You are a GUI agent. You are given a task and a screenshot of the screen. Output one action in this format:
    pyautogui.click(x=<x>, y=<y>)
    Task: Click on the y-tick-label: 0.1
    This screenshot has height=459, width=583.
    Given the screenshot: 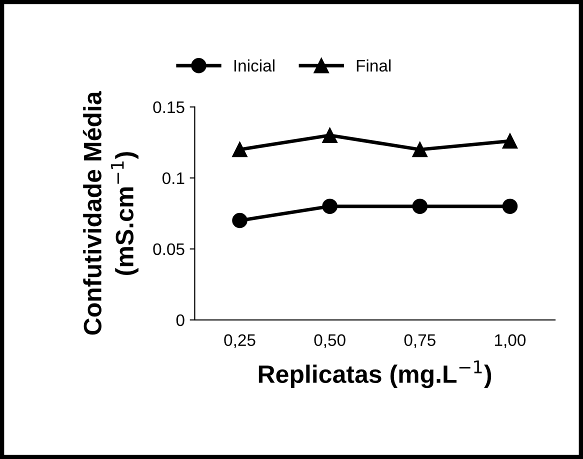 What is the action you would take?
    pyautogui.click(x=173, y=178)
    